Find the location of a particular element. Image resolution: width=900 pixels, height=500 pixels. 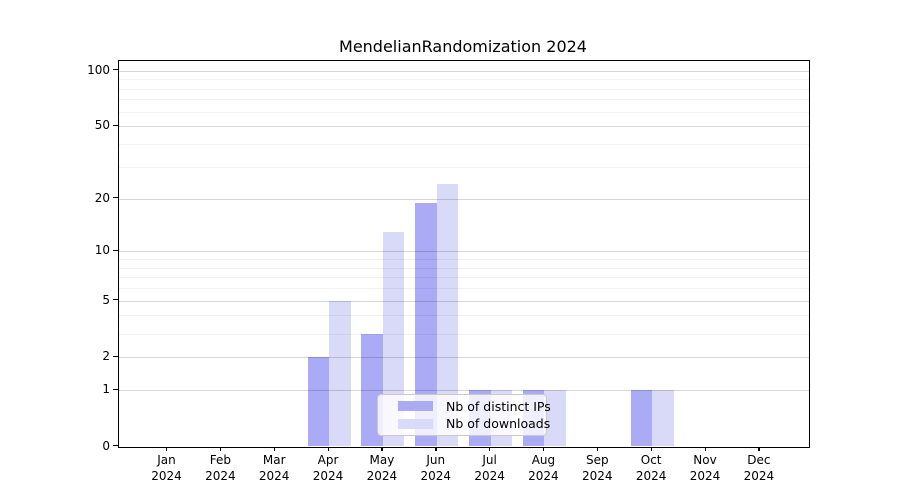

legend: Nb of distinct IPs Nb of downloads is located at coordinates (464, 415).